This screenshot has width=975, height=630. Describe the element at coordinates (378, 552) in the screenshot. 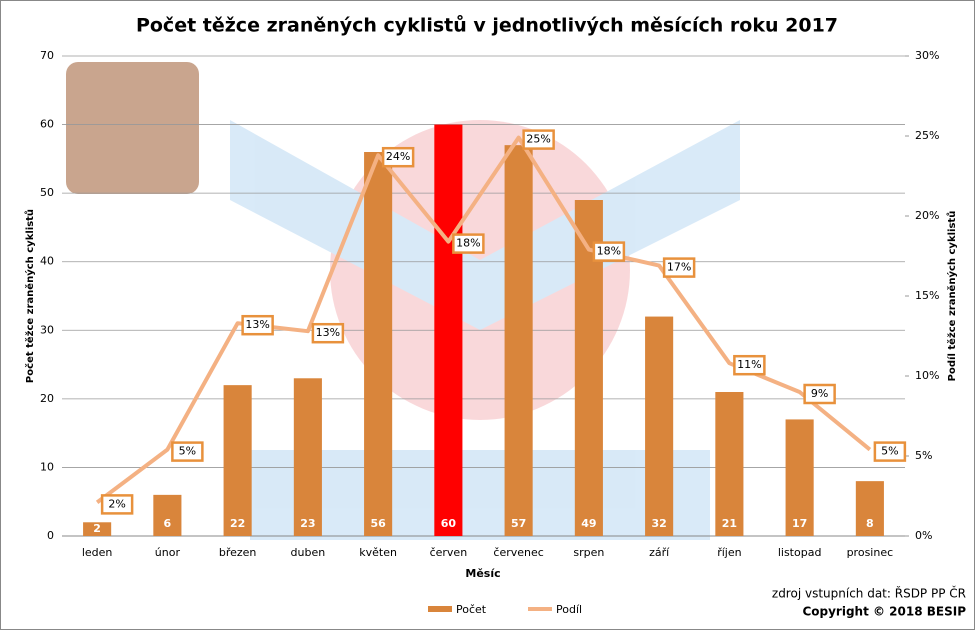

I see `x-tick-label: květen` at that location.